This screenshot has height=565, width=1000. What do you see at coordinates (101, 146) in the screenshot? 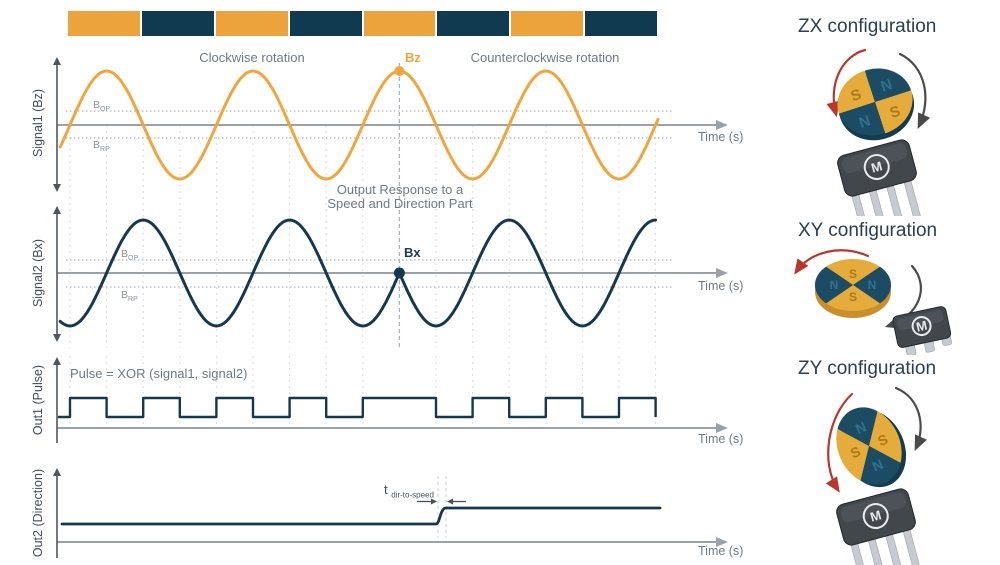
I see `brp-threshold-label-signal1: BRP` at bounding box center [101, 146].